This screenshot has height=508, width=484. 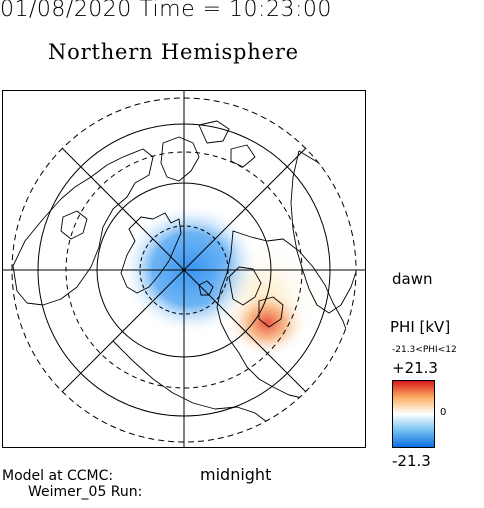 What do you see at coordinates (166, 11) in the screenshot?
I see `timestamp-title: 01/08/2020 Time = 10:23:00` at bounding box center [166, 11].